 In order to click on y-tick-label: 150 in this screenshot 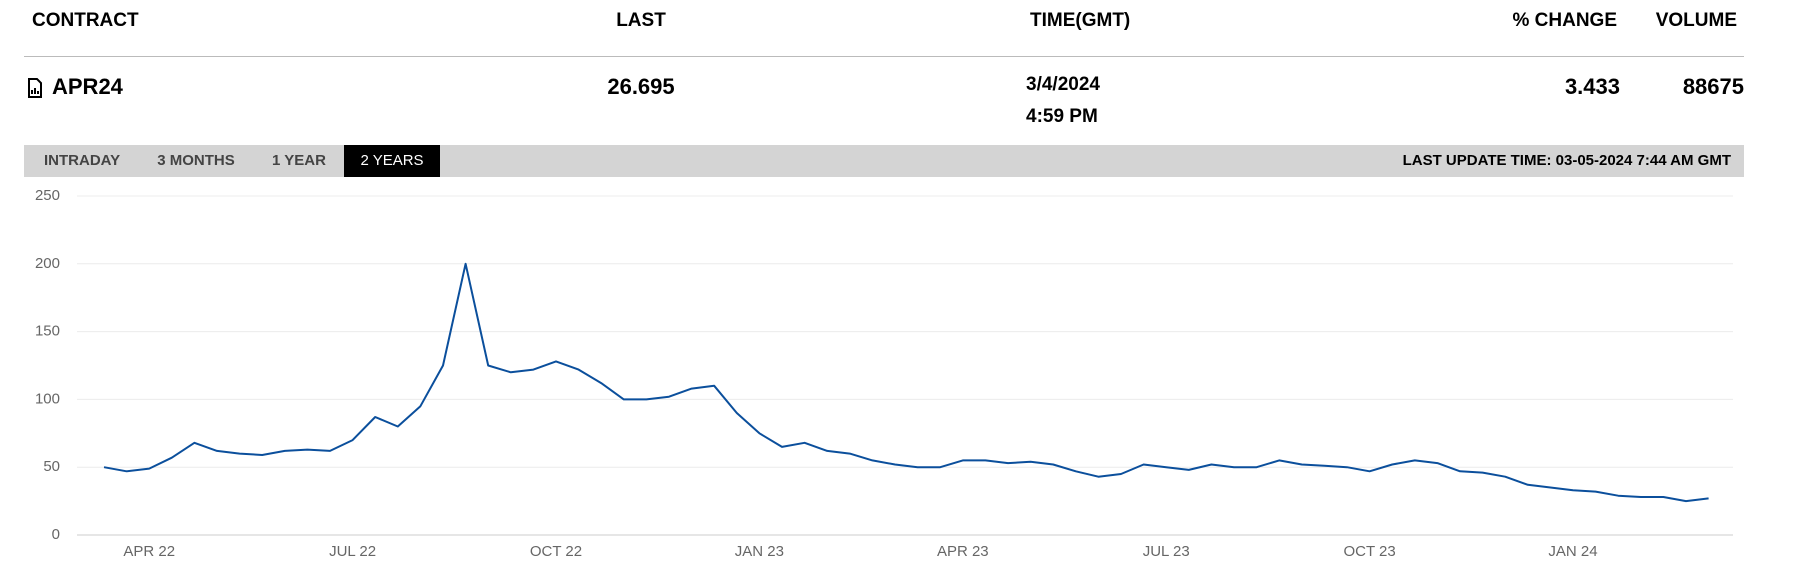, I will do `click(47, 331)`.